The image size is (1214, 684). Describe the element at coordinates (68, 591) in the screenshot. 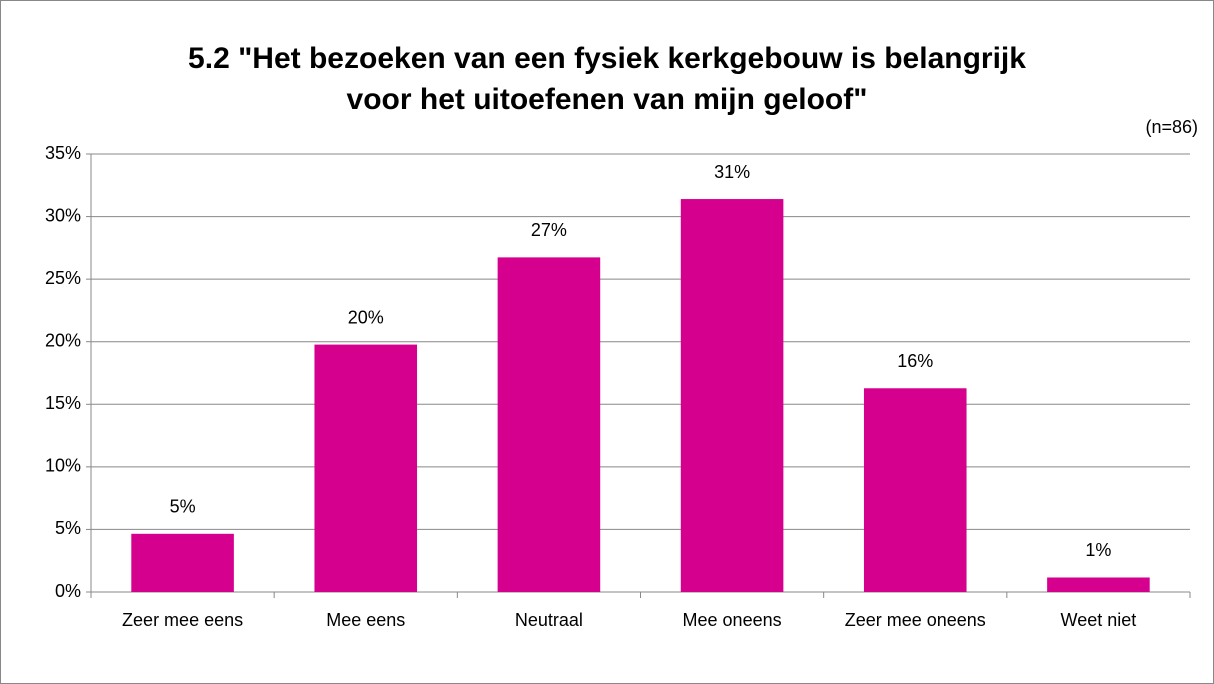

I see `y-tick-label: 0%` at that location.